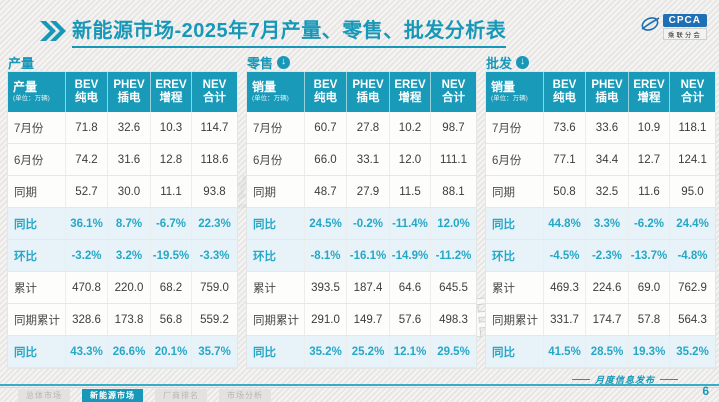  Describe the element at coordinates (171, 287) in the screenshot. I see `value-cell: 68.2` at that location.